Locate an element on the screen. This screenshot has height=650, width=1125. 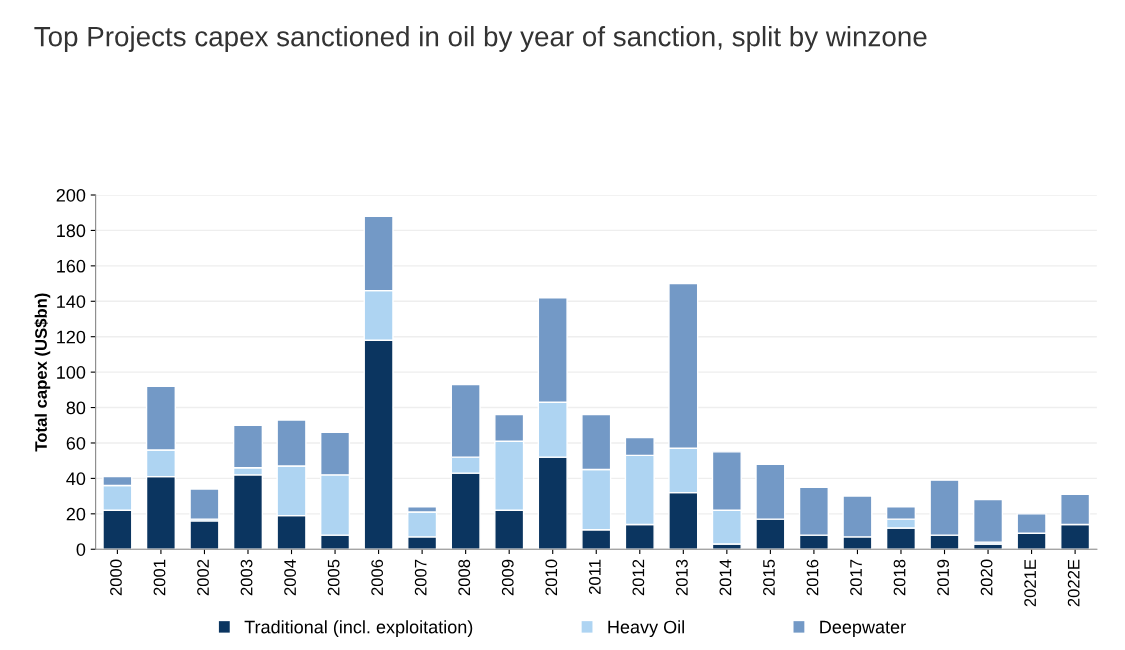
x-tick-label: 2017 is located at coordinates (856, 577).